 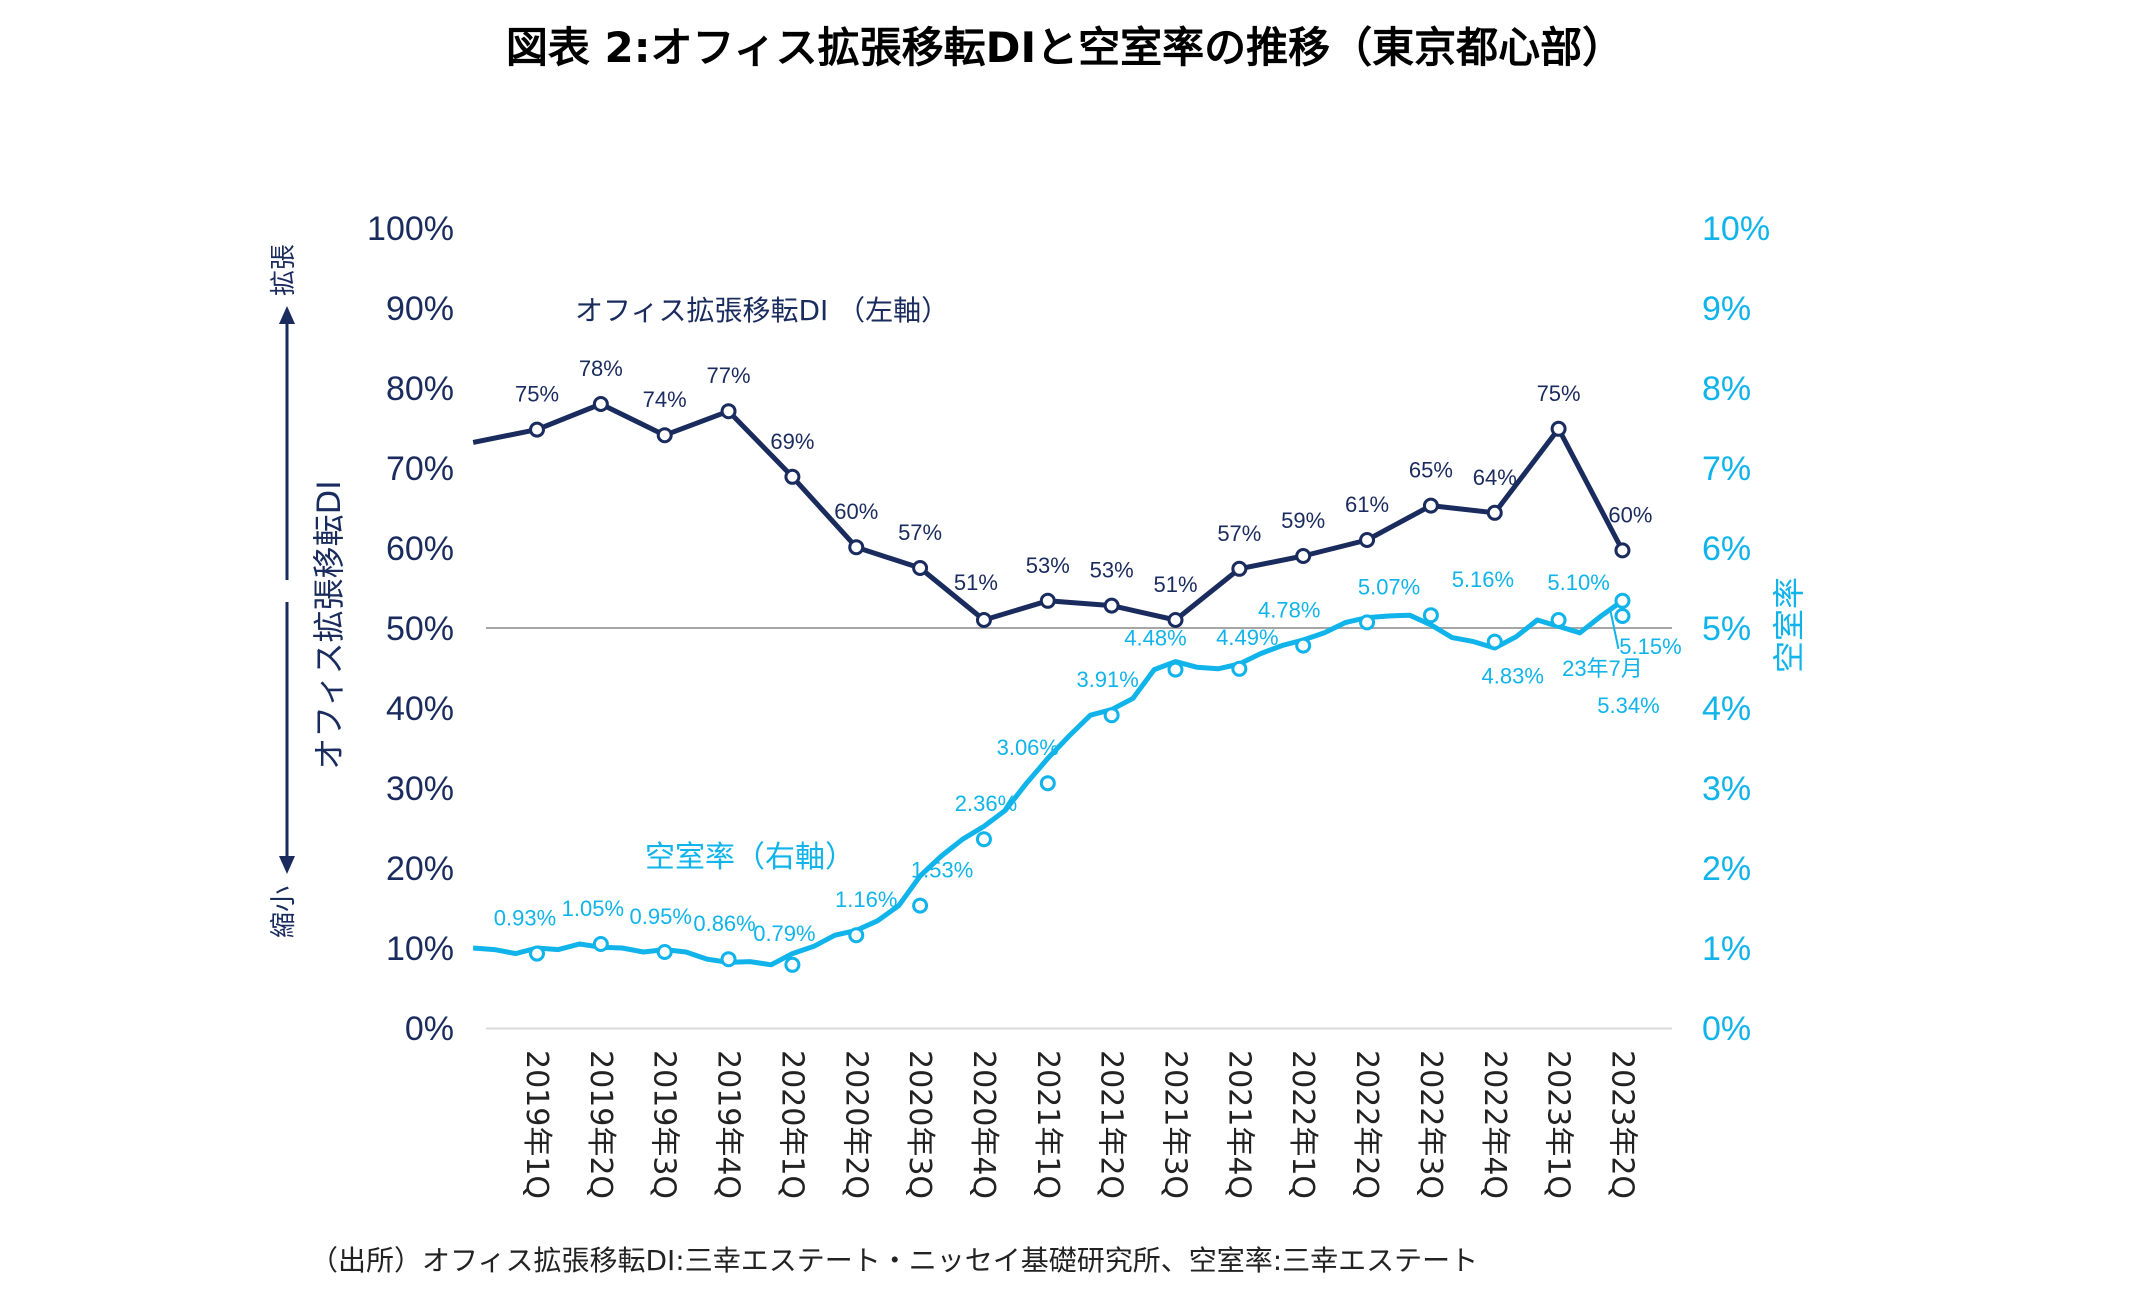 I want to click on vacancy-data-label: 4.78%, so click(x=1289, y=610).